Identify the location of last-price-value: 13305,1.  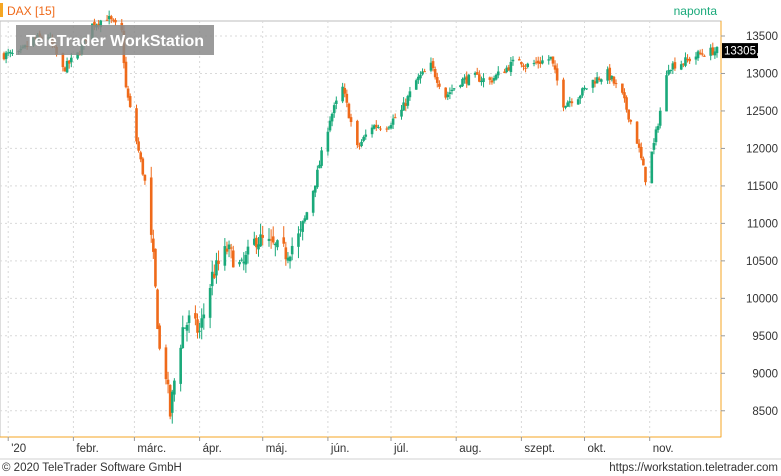
(745, 52).